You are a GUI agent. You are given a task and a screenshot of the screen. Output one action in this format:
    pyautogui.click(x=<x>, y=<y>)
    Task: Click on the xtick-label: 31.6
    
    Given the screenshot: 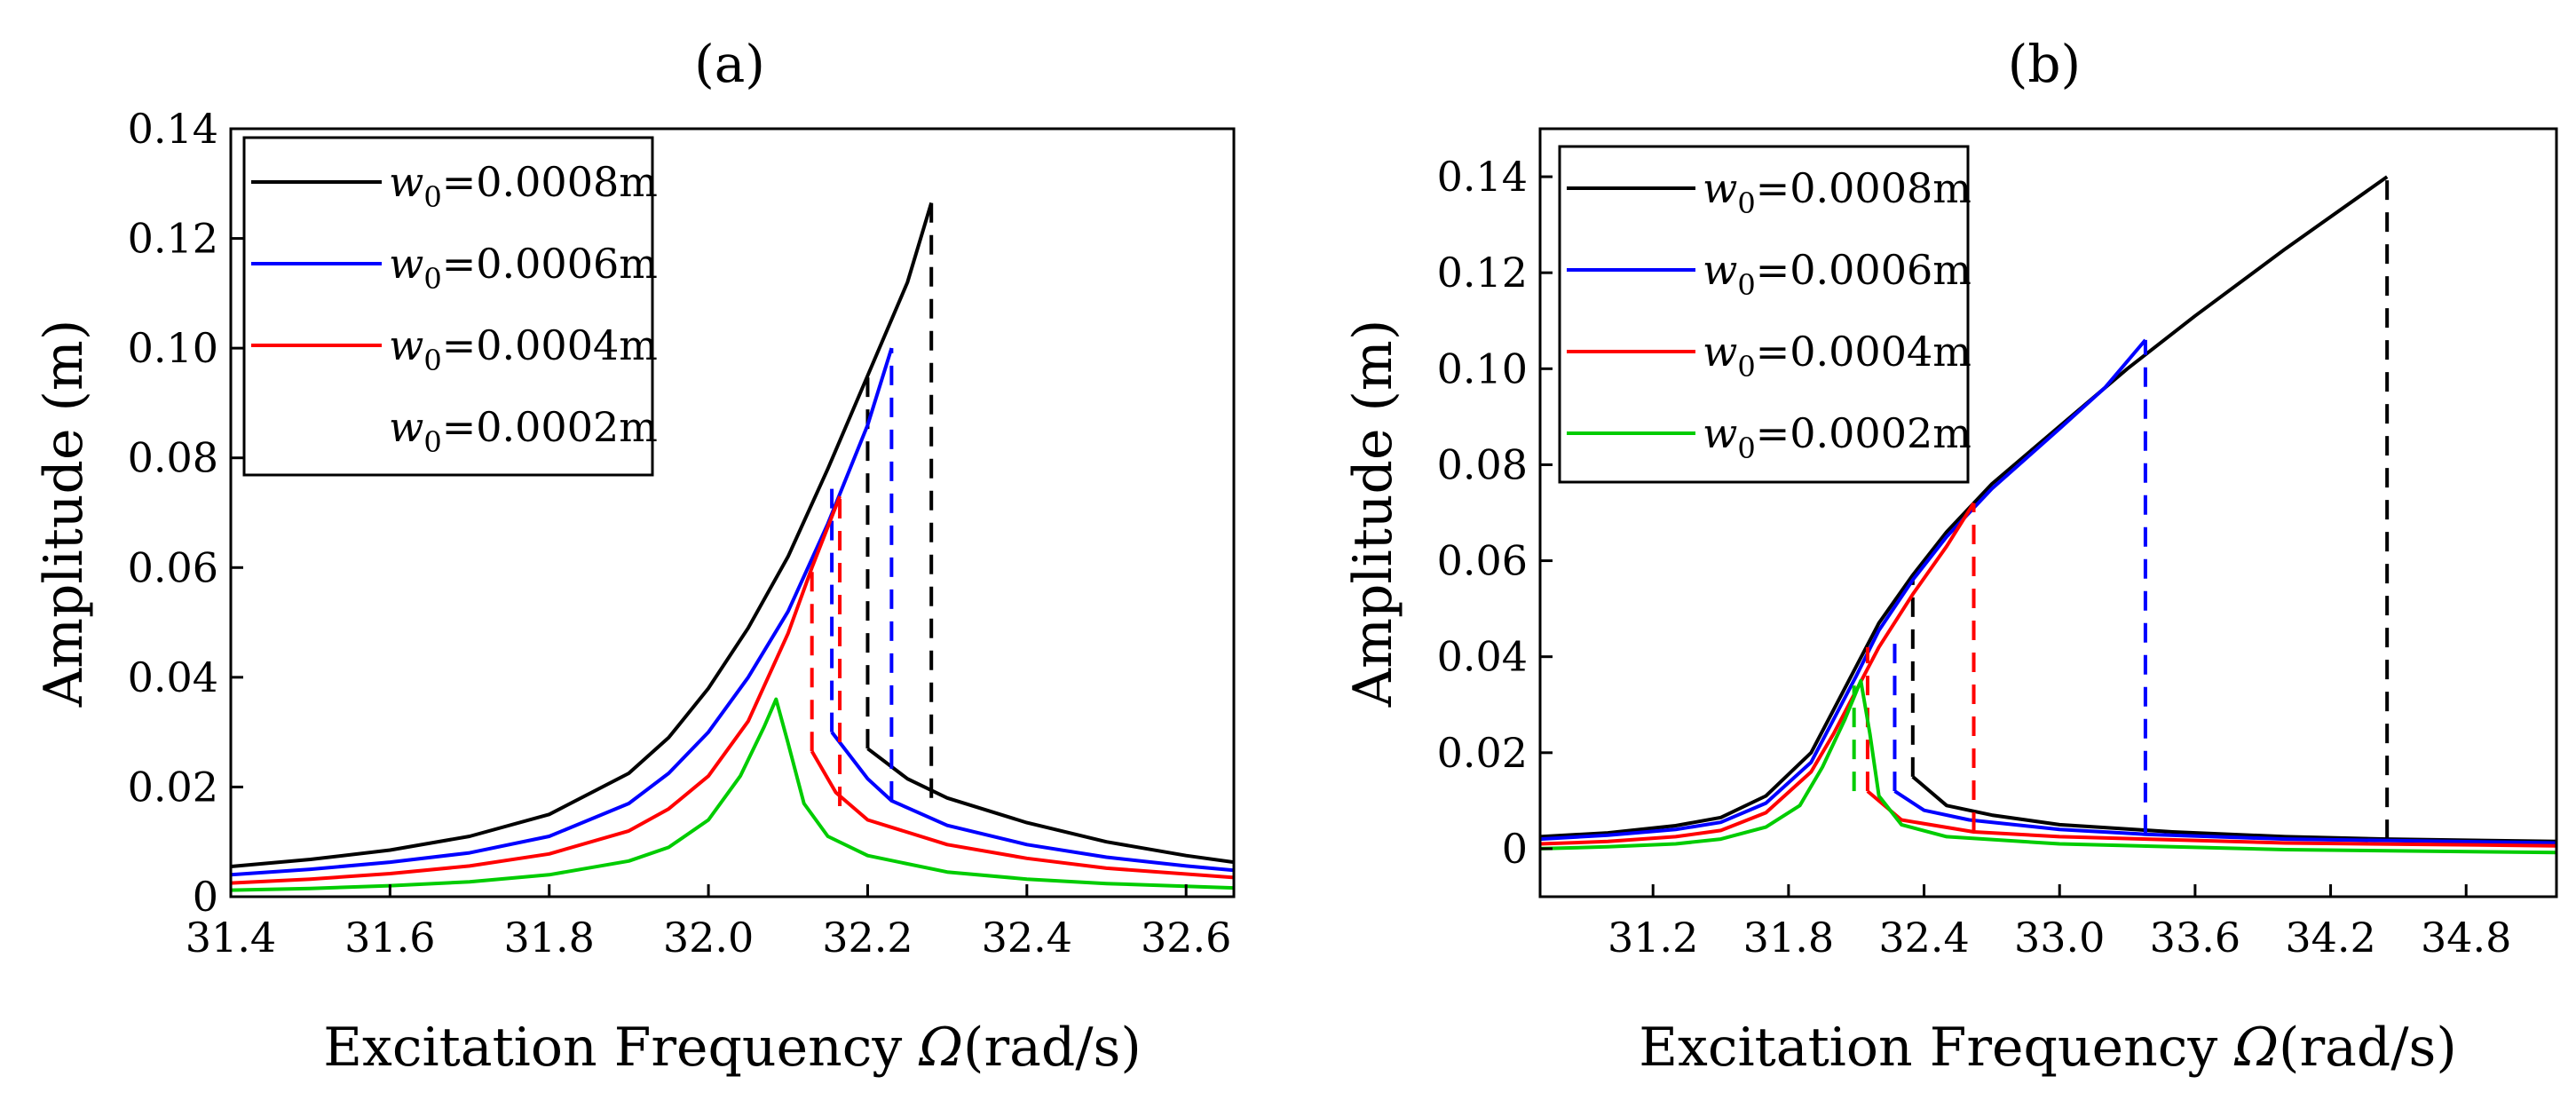 What is the action you would take?
    pyautogui.click(x=389, y=938)
    